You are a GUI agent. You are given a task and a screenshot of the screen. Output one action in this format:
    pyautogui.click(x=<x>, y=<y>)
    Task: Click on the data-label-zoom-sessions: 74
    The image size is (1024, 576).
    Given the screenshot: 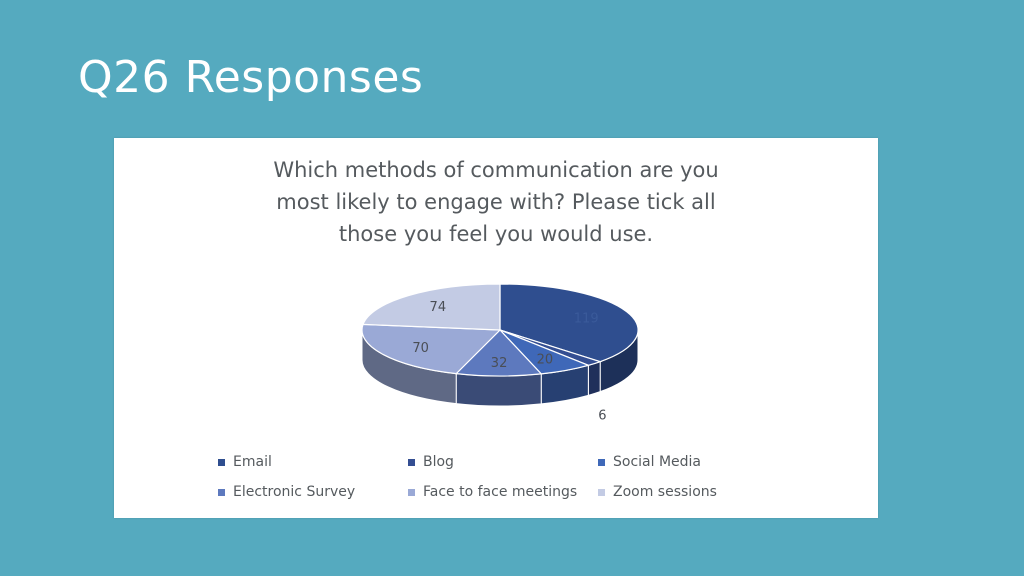 What is the action you would take?
    pyautogui.click(x=438, y=307)
    